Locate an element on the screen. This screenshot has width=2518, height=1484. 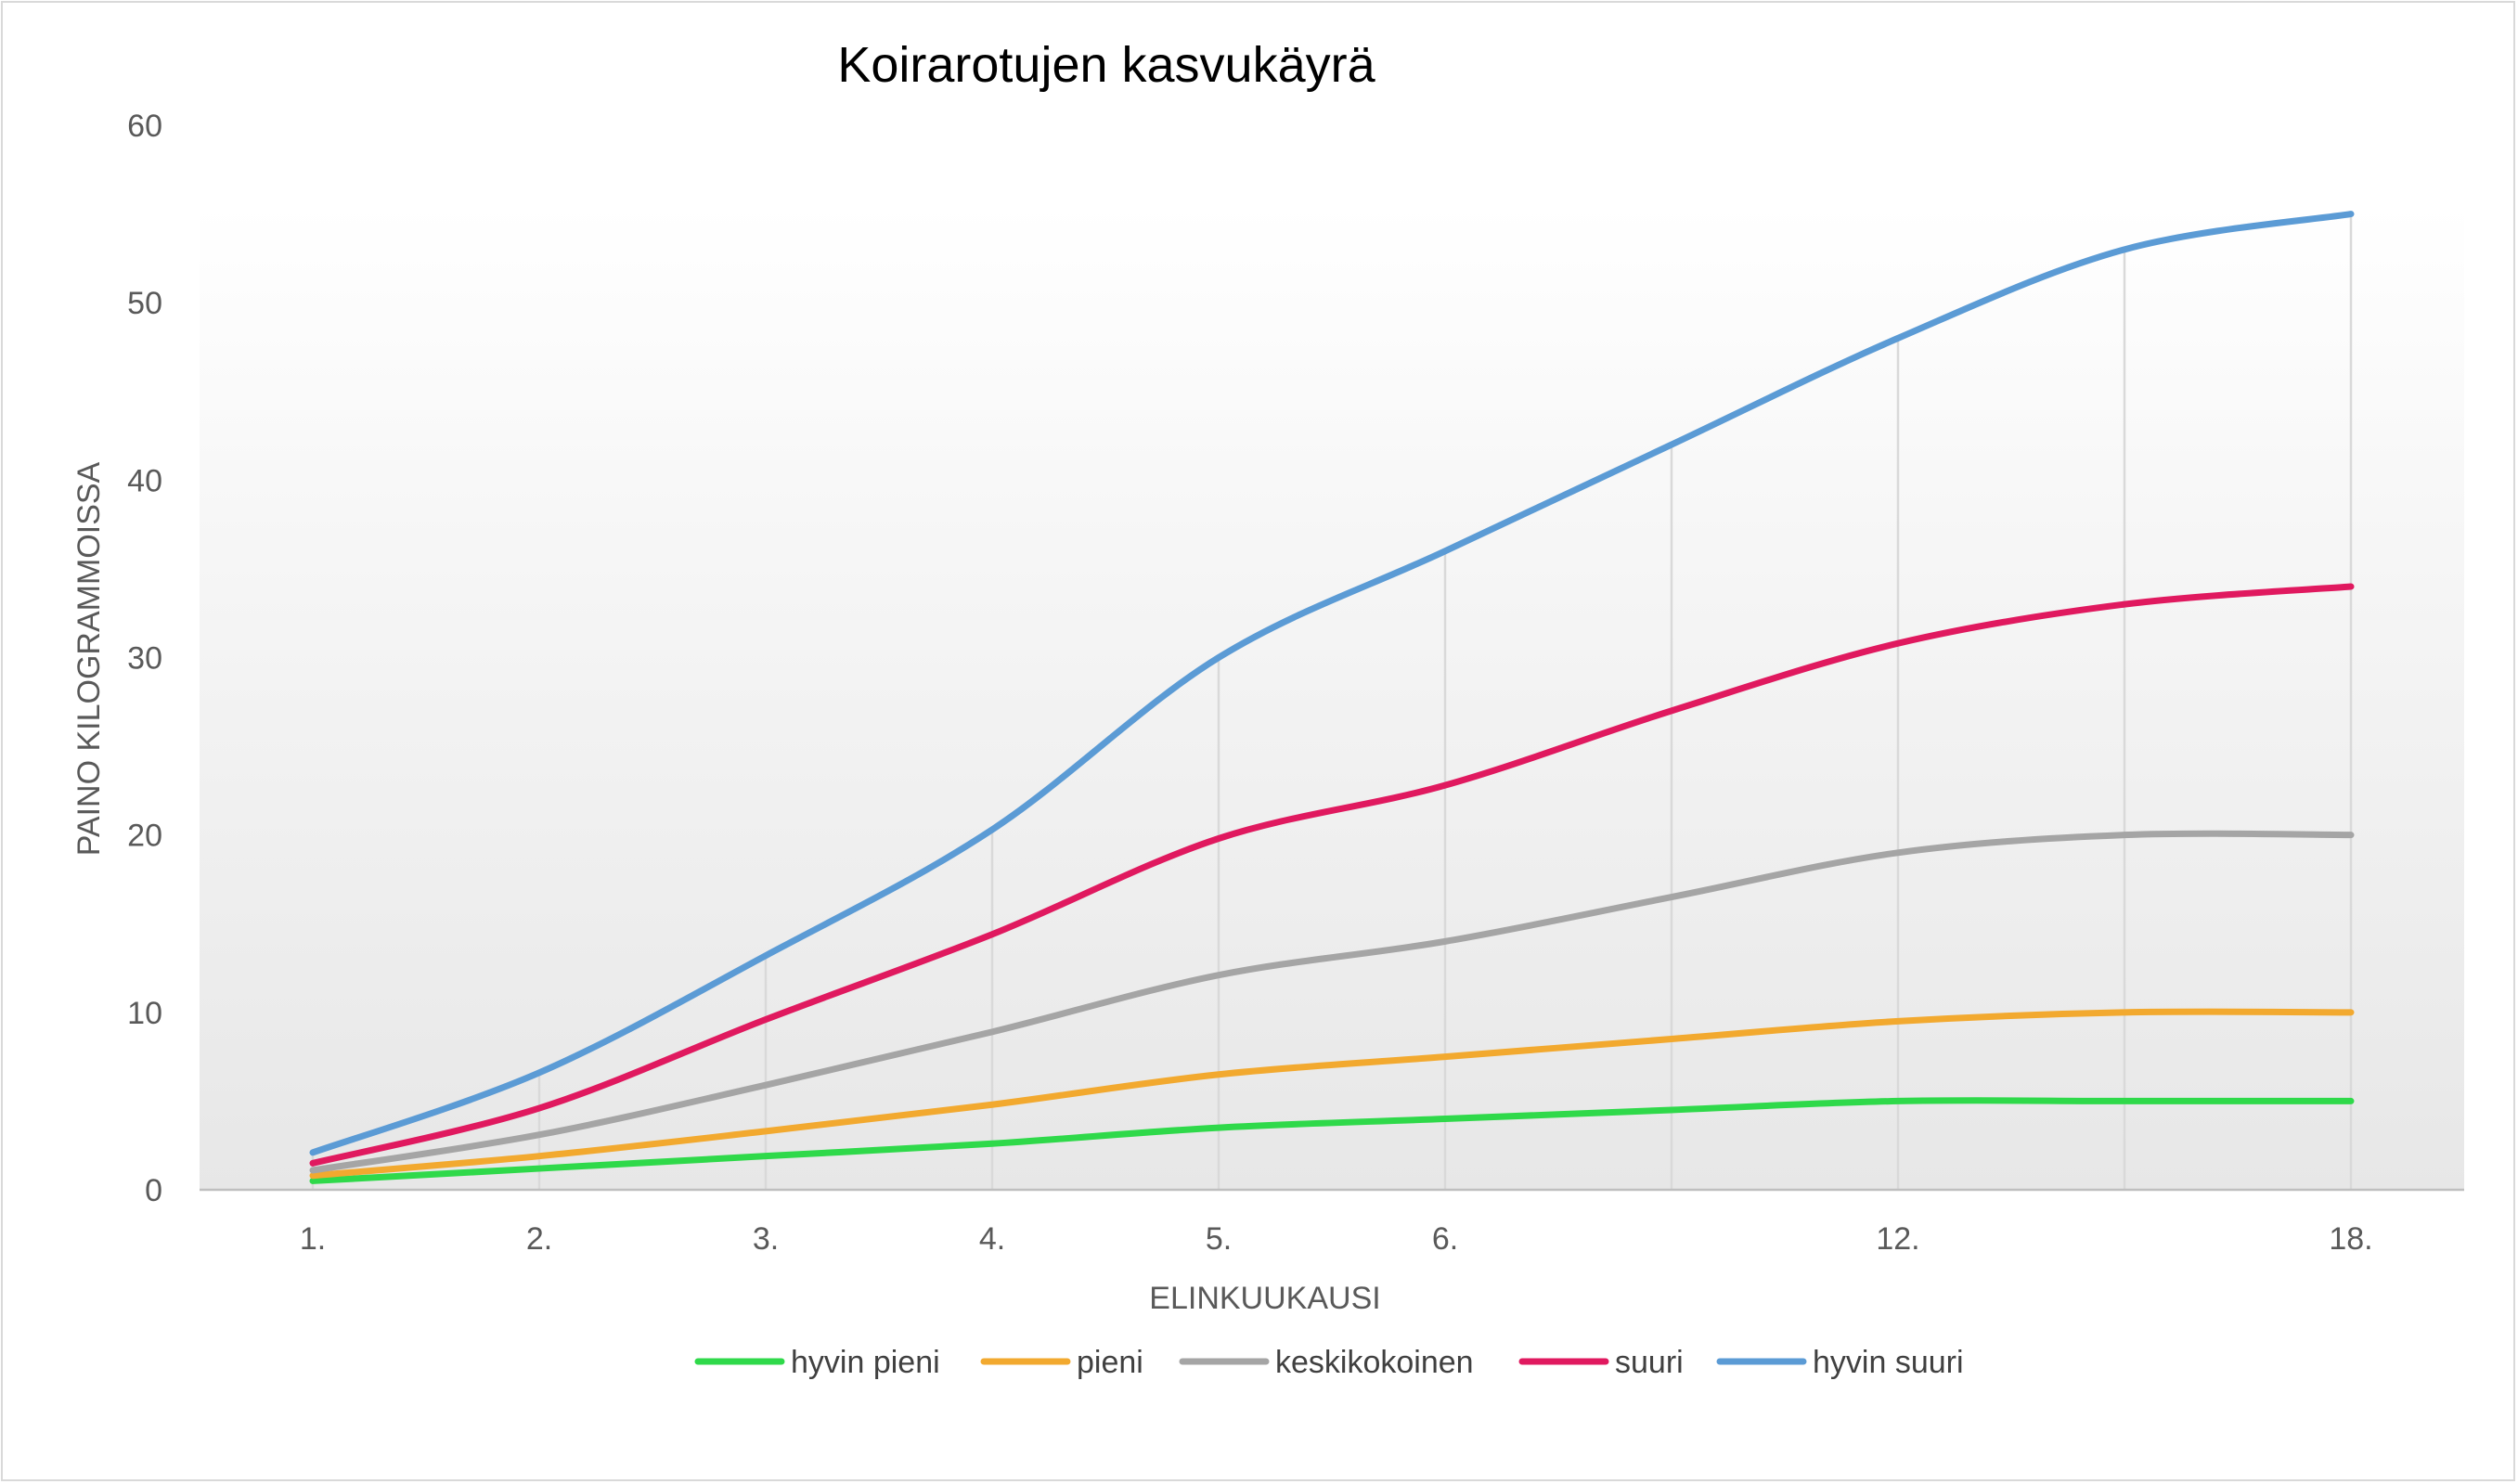
chart-title: Koirarotujen kasvukäyrä is located at coordinates (1106, 65).